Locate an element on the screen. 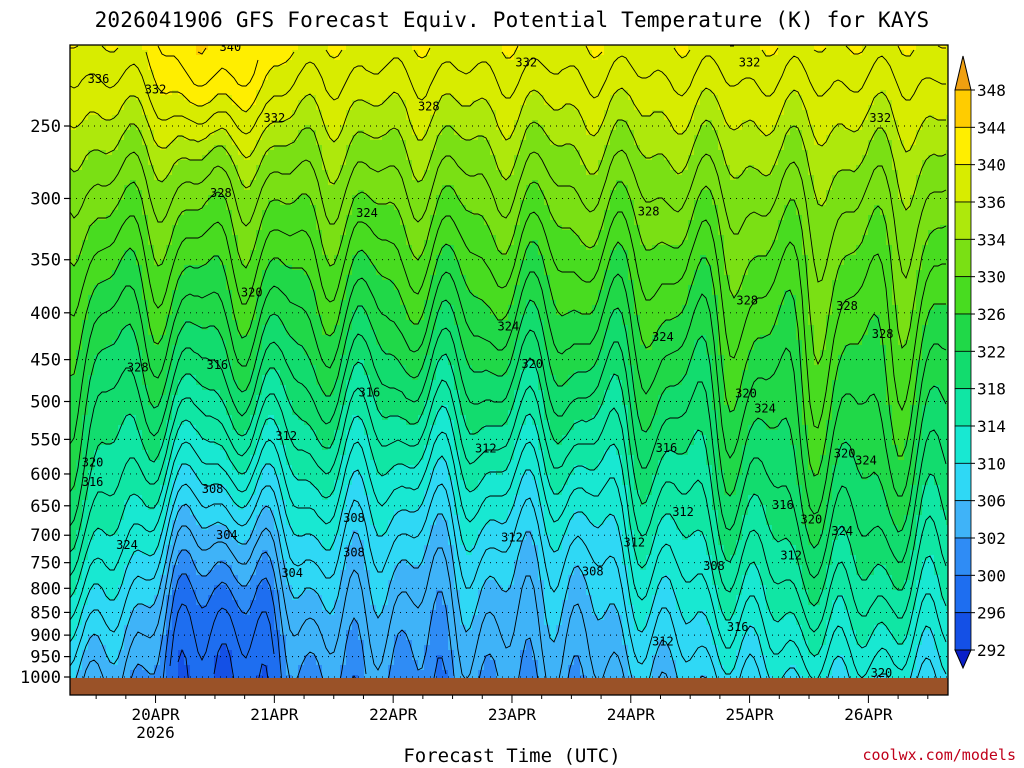 This screenshot has width=1024, height=768. contour-label: 340 is located at coordinates (231, 47).